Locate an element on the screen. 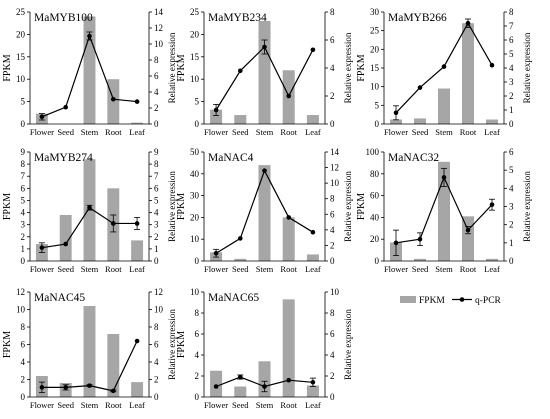 This screenshot has height=419, width=550. legend: FPKM q-PCR is located at coordinates (451, 301).